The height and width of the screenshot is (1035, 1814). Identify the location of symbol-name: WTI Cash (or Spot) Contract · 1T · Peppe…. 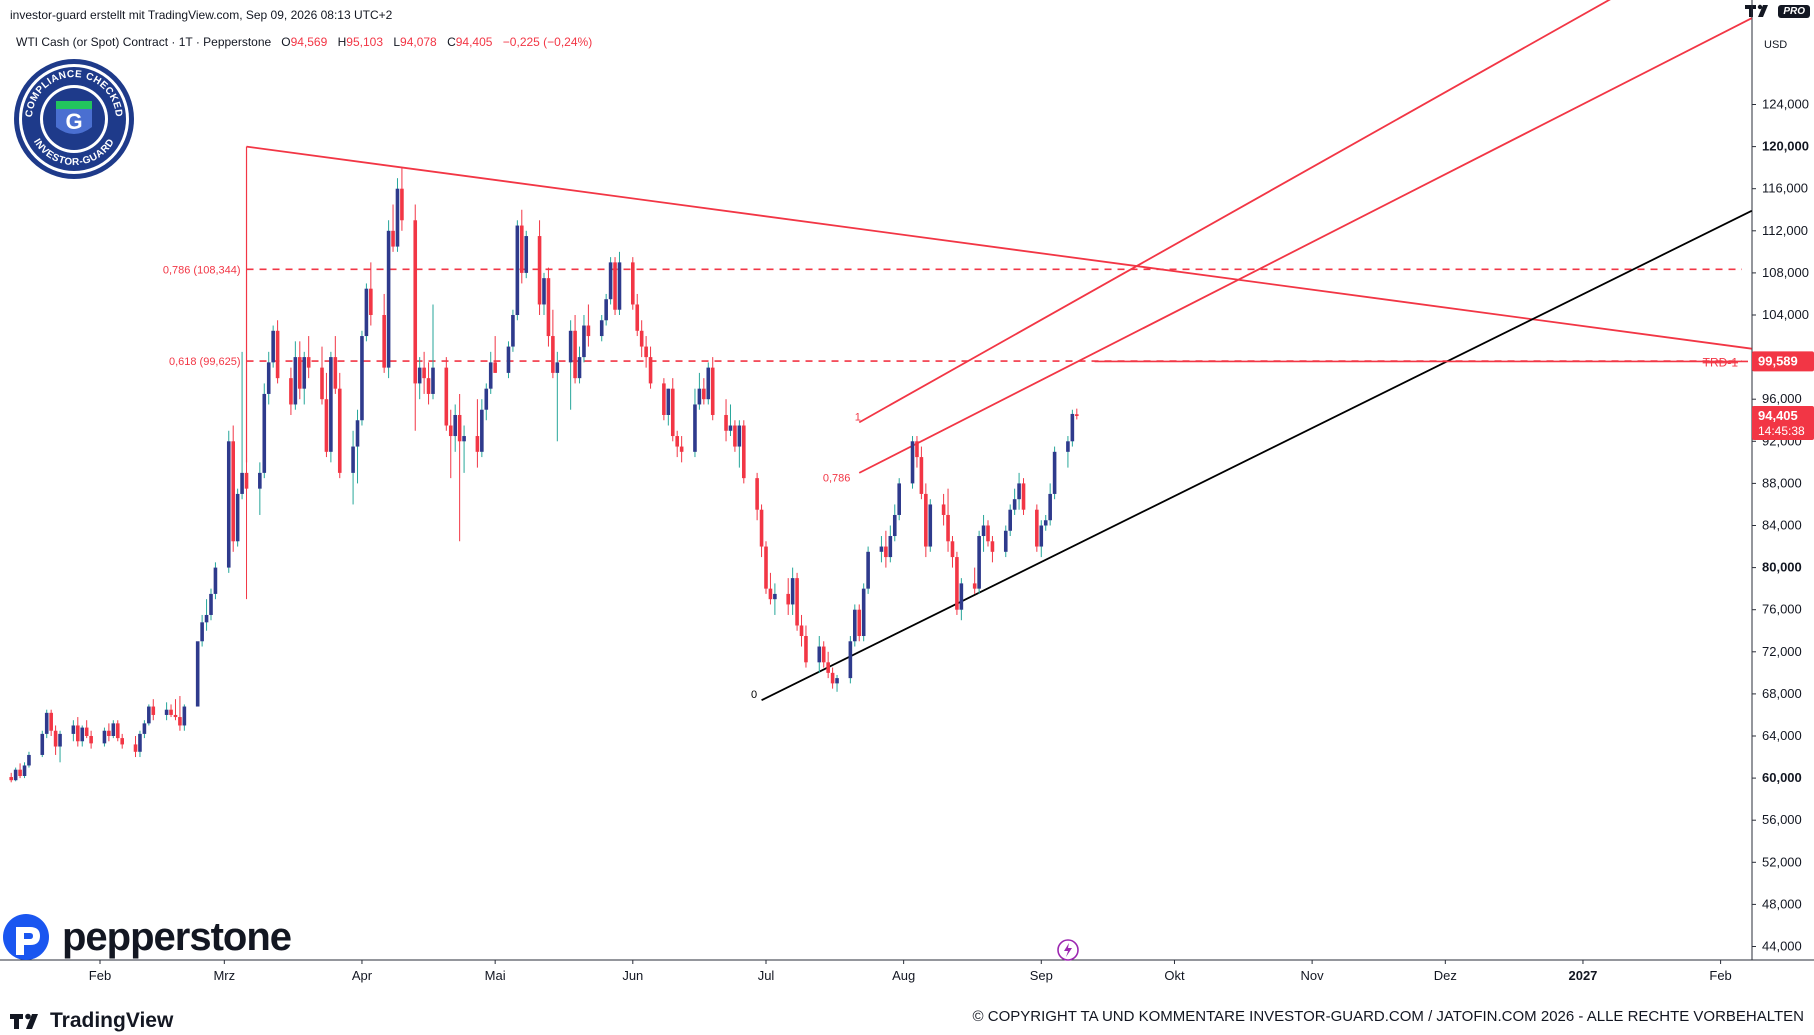
(144, 42).